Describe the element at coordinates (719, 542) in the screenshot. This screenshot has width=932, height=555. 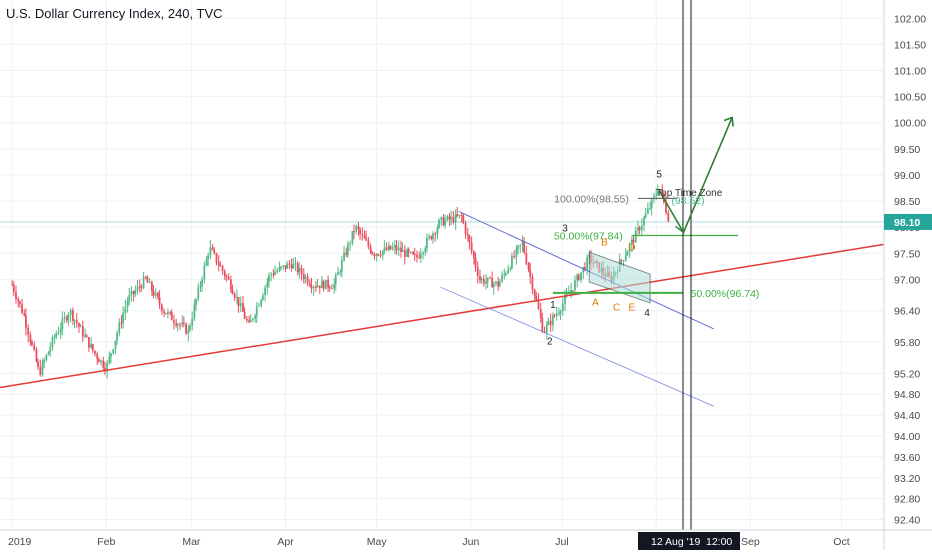
I see `time-marker-time: 12:00` at that location.